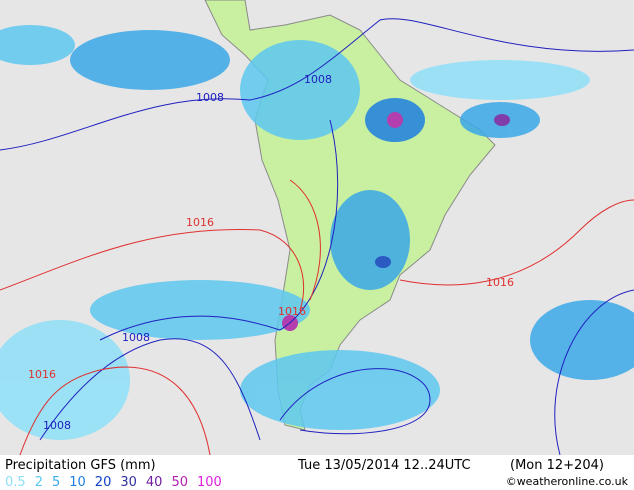  Describe the element at coordinates (128, 482) in the screenshot. I see `legend-item: 30` at that location.